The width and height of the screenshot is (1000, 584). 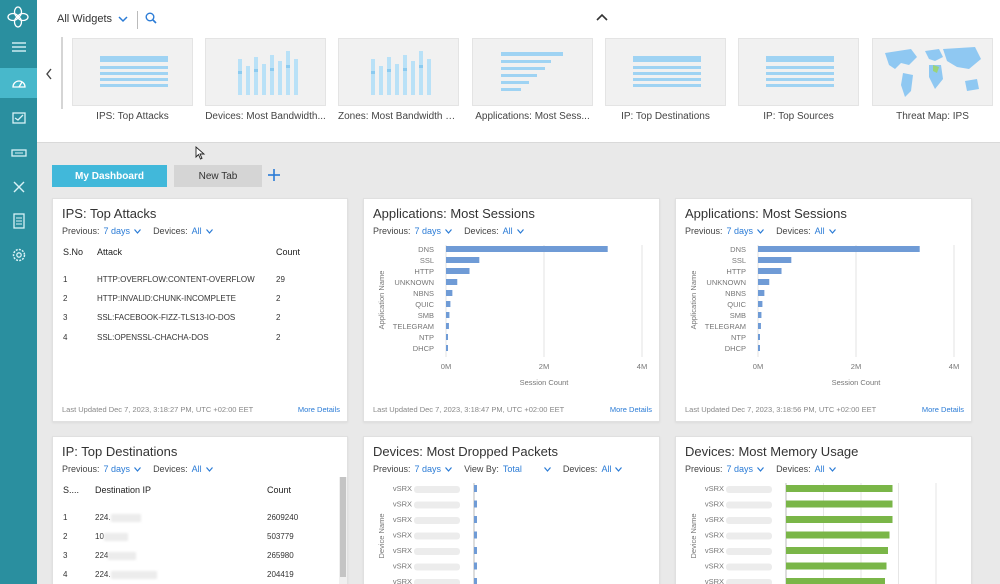 I want to click on widget-card-zones-bandwidth, so click(x=398, y=72).